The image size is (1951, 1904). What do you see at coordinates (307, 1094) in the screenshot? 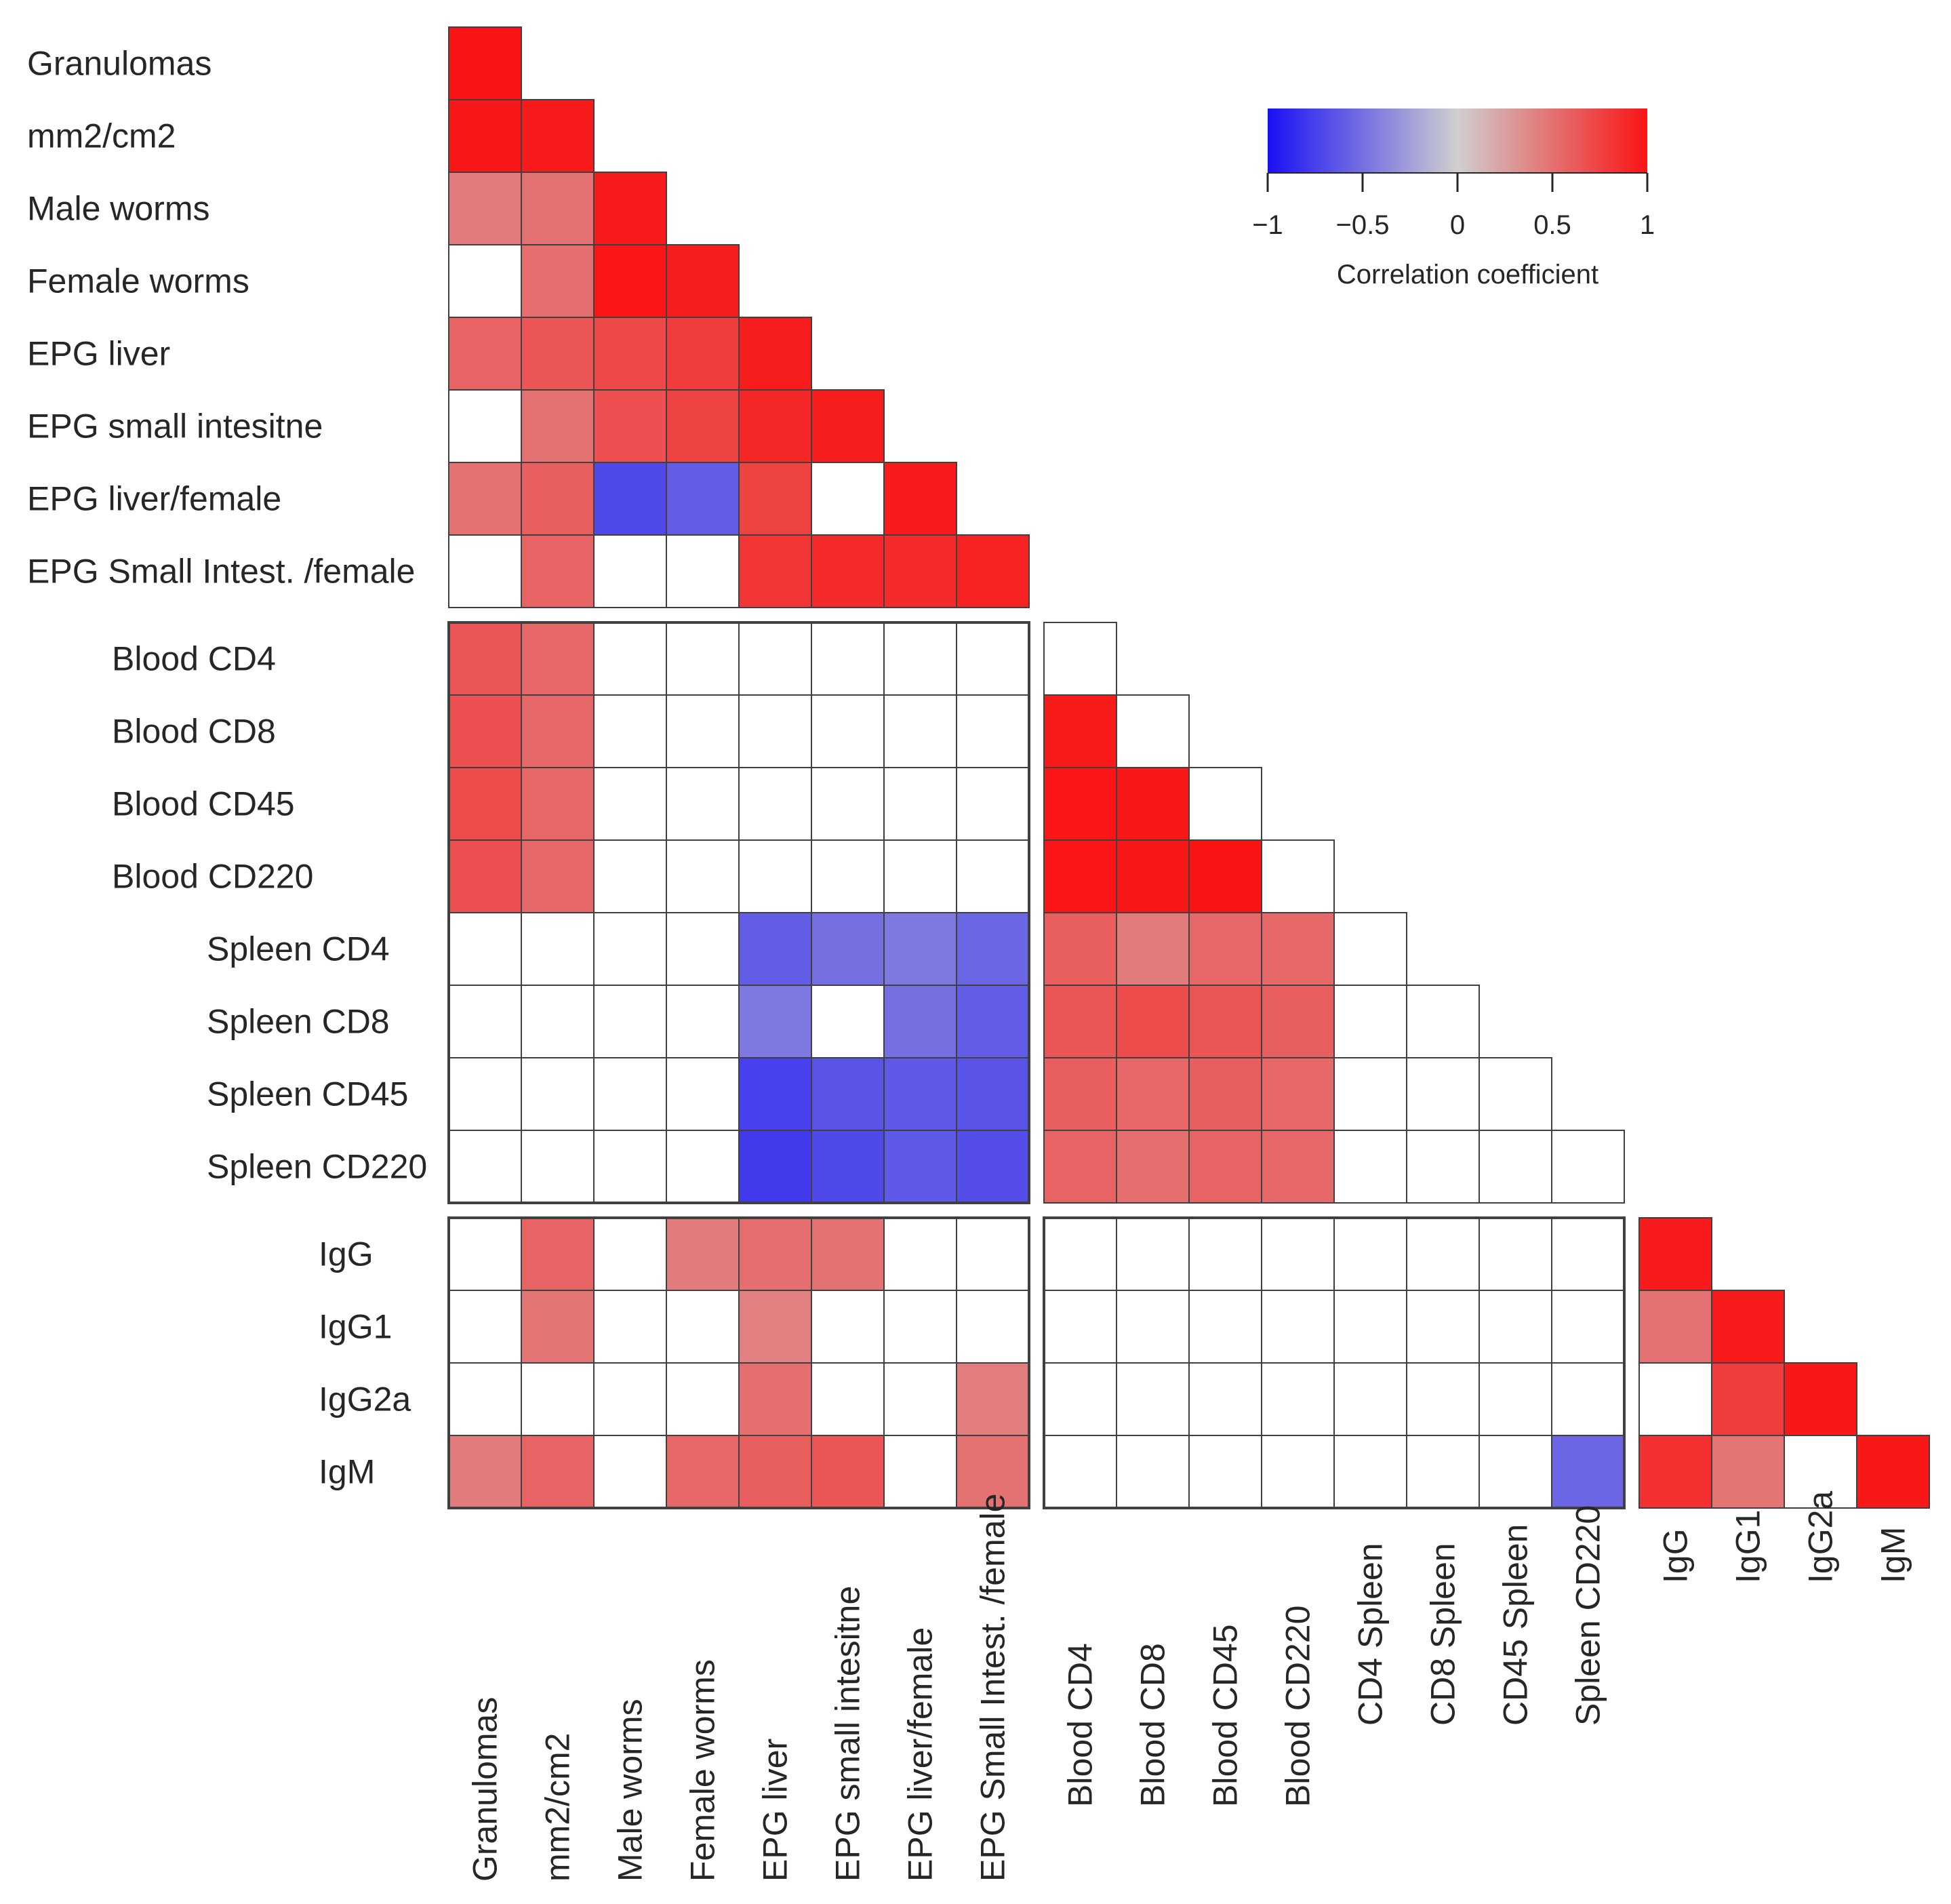
I see `row-label: Spleen CD45` at bounding box center [307, 1094].